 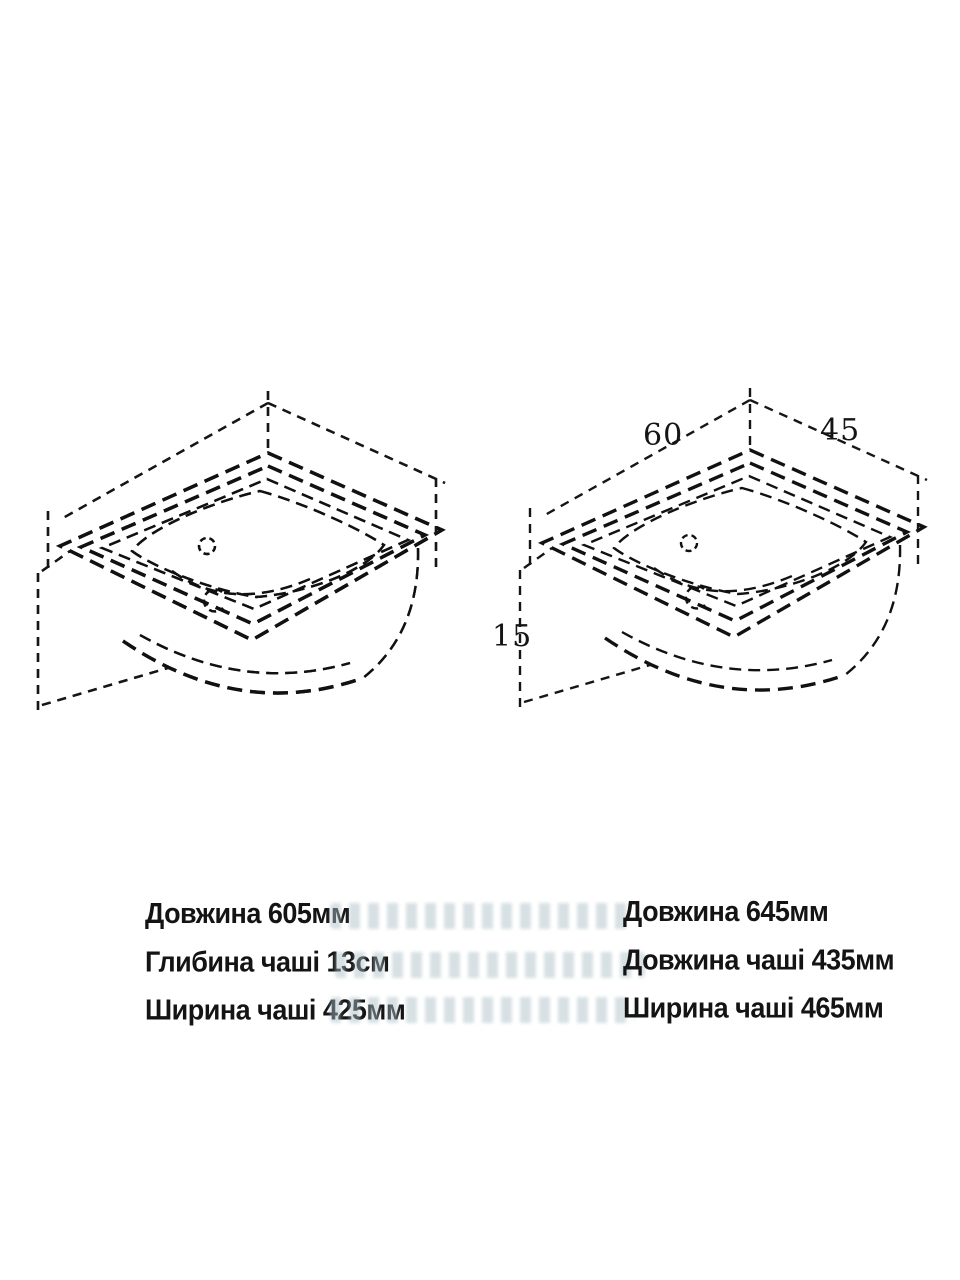 I want to click on spec-right-line-3: Ширина чаші 465мм, so click(x=753, y=1008).